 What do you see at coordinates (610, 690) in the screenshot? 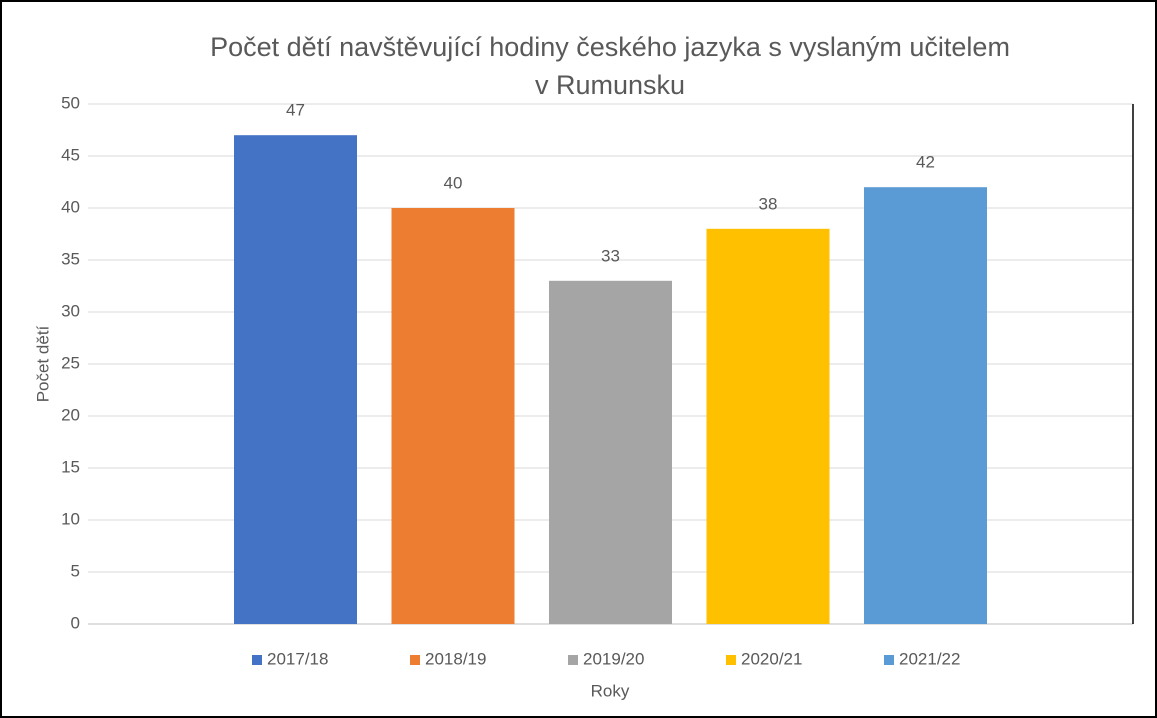
I see `x-axis-label: Roky` at bounding box center [610, 690].